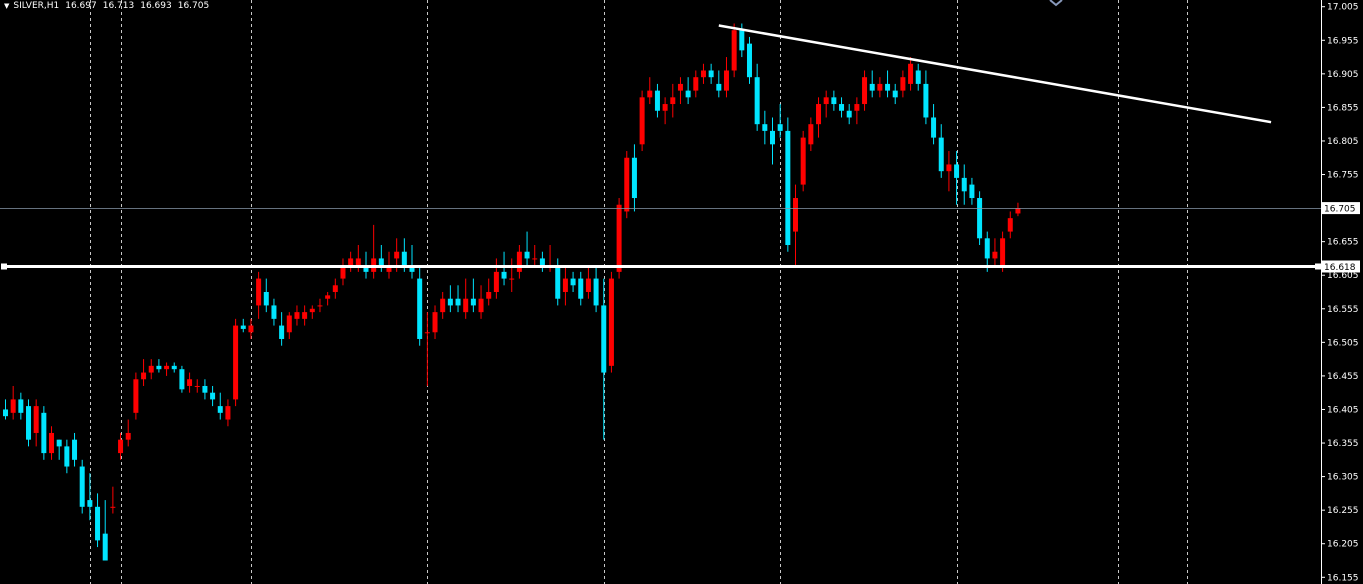  I want to click on y-tick-label: 16.255, so click(1343, 511).